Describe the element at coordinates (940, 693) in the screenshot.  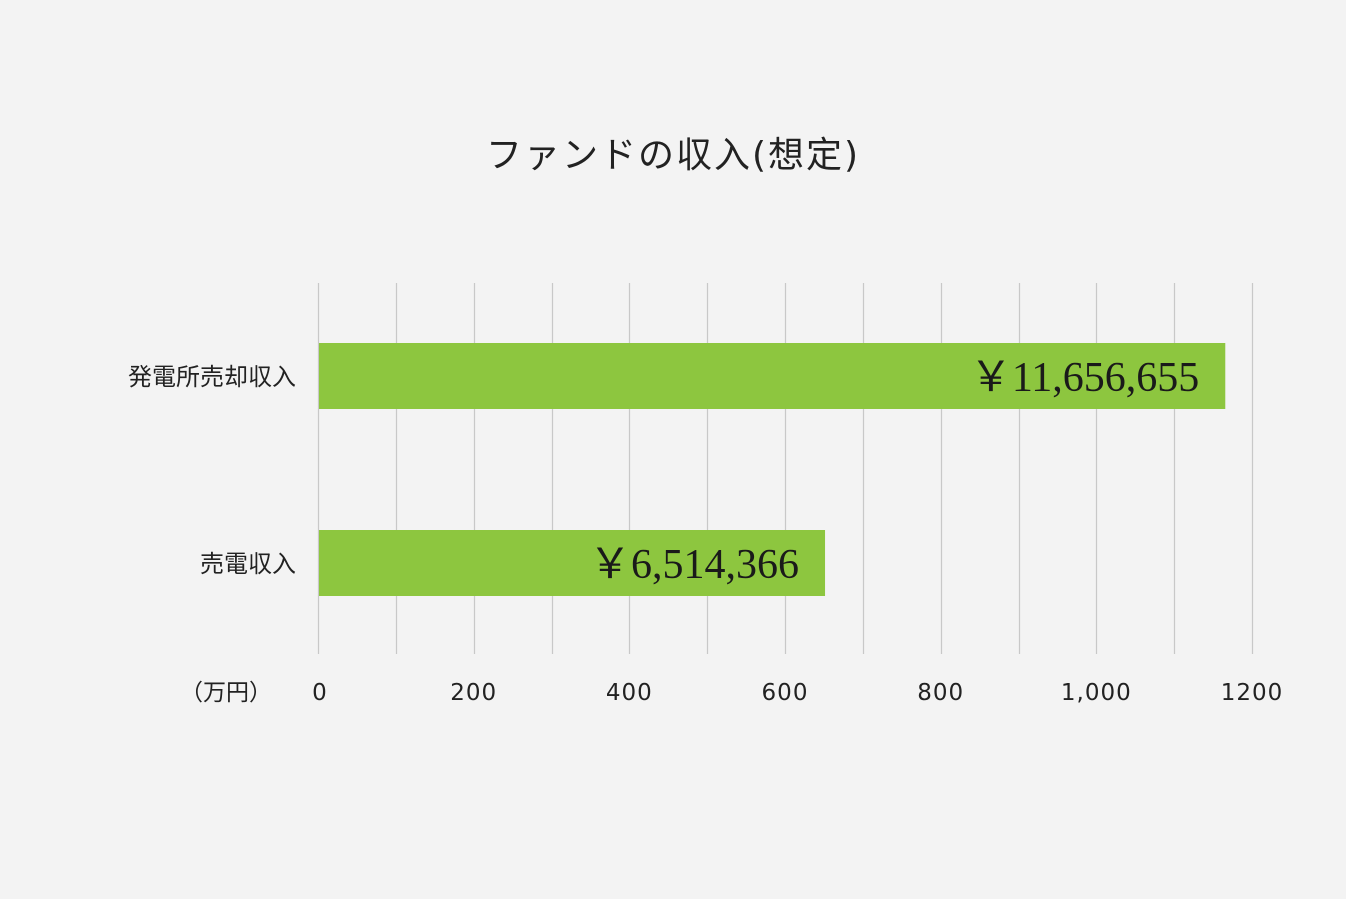
I see `x-tick-label: 800` at that location.